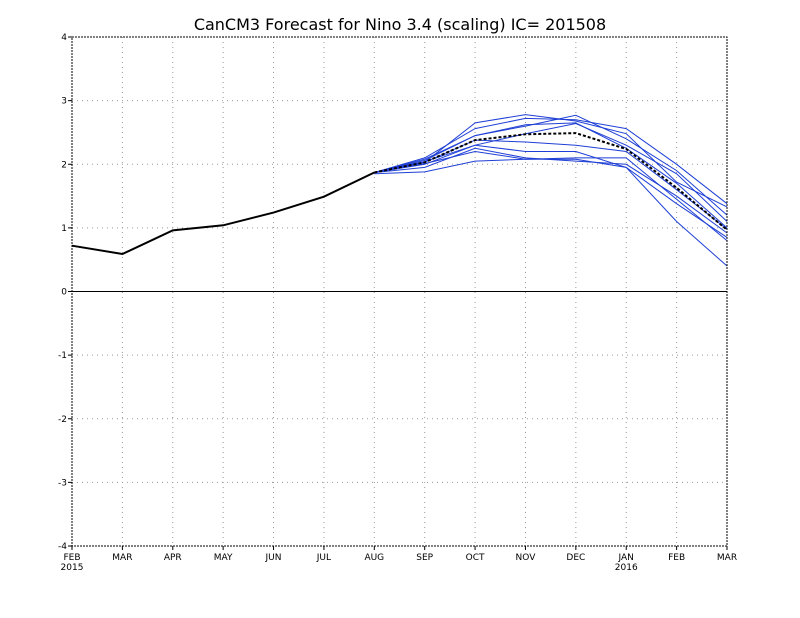  What do you see at coordinates (626, 568) in the screenshot?
I see `x-tick-year-label: 2016` at bounding box center [626, 568].